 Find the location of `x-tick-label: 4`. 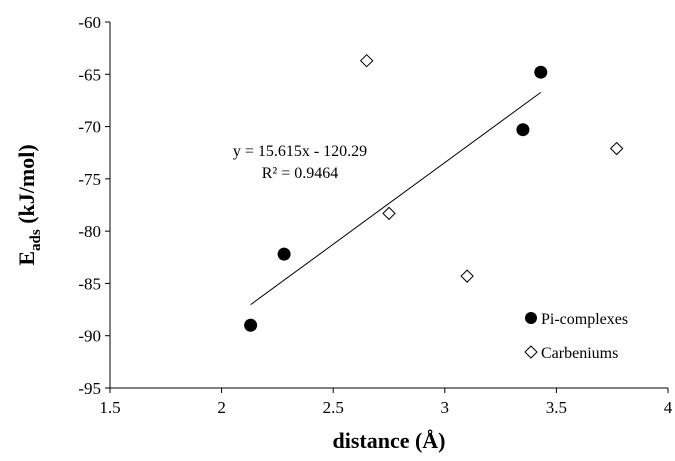

x-tick-label: 4 is located at coordinates (668, 407).